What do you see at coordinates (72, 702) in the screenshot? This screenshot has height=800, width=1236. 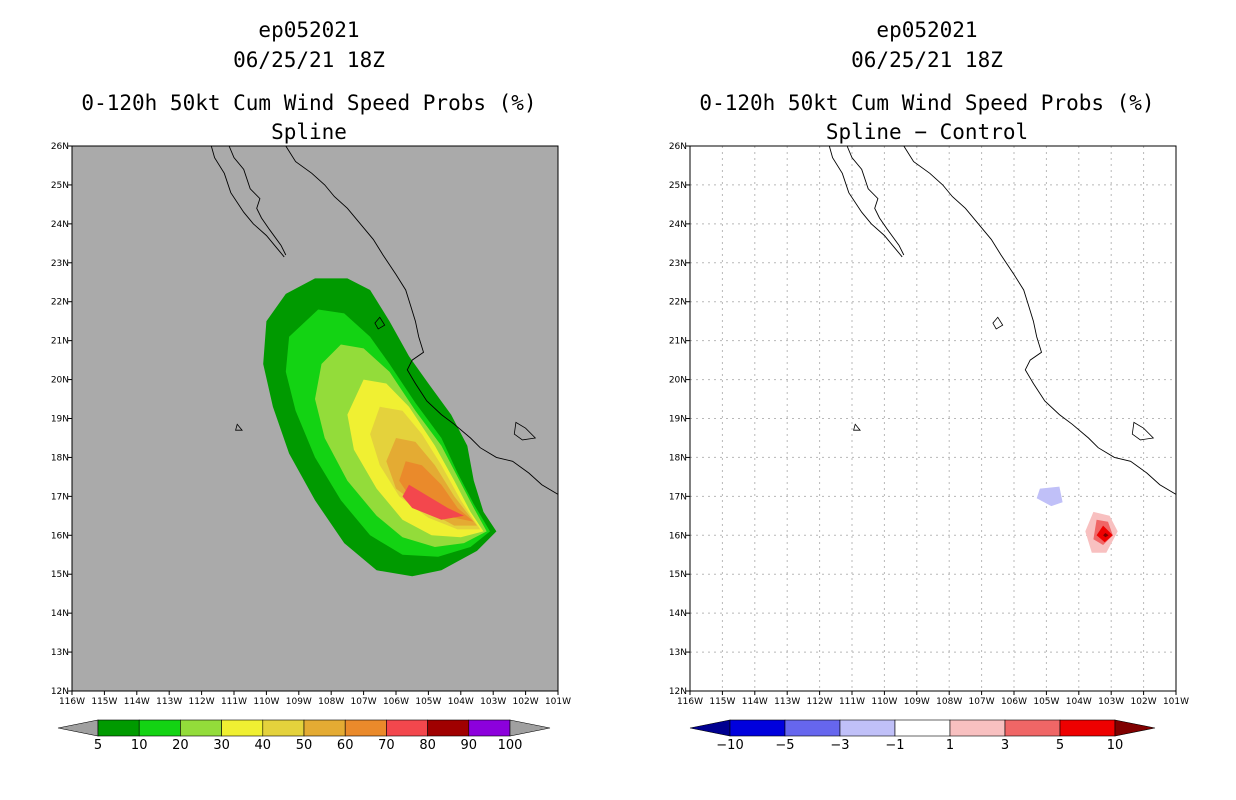 I see `x-tick-label: 116W` at bounding box center [72, 702].